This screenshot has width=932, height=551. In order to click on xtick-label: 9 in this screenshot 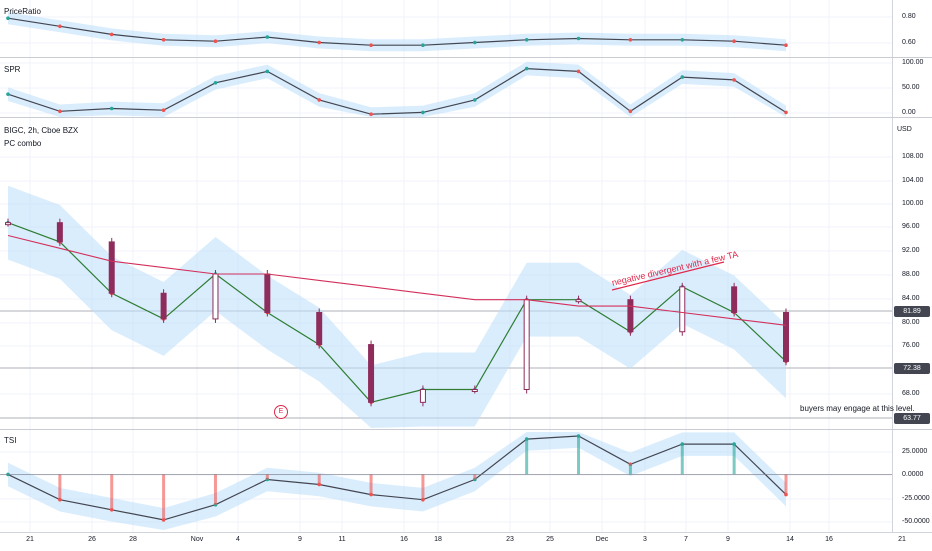, I will do `click(728, 539)`.